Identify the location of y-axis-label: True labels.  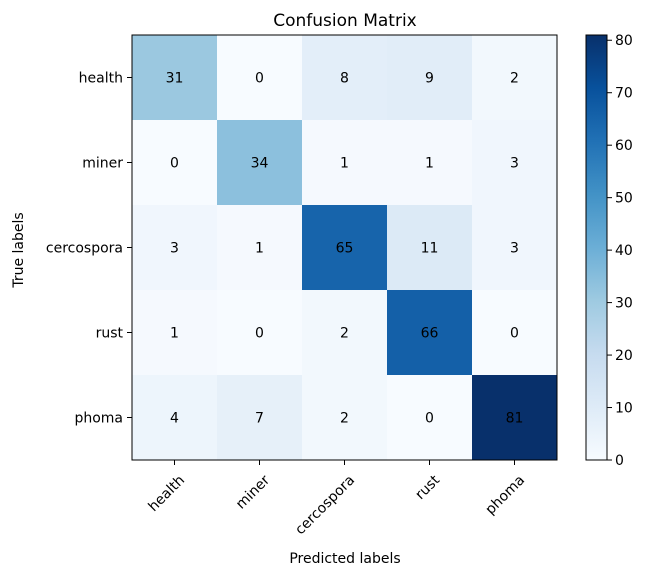
(19, 250).